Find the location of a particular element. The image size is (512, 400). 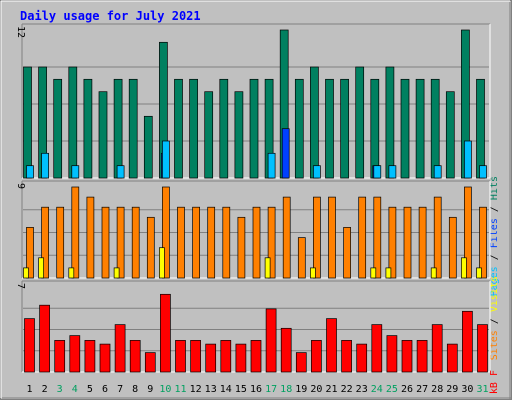

legend-entry: F is located at coordinates (494, 373).